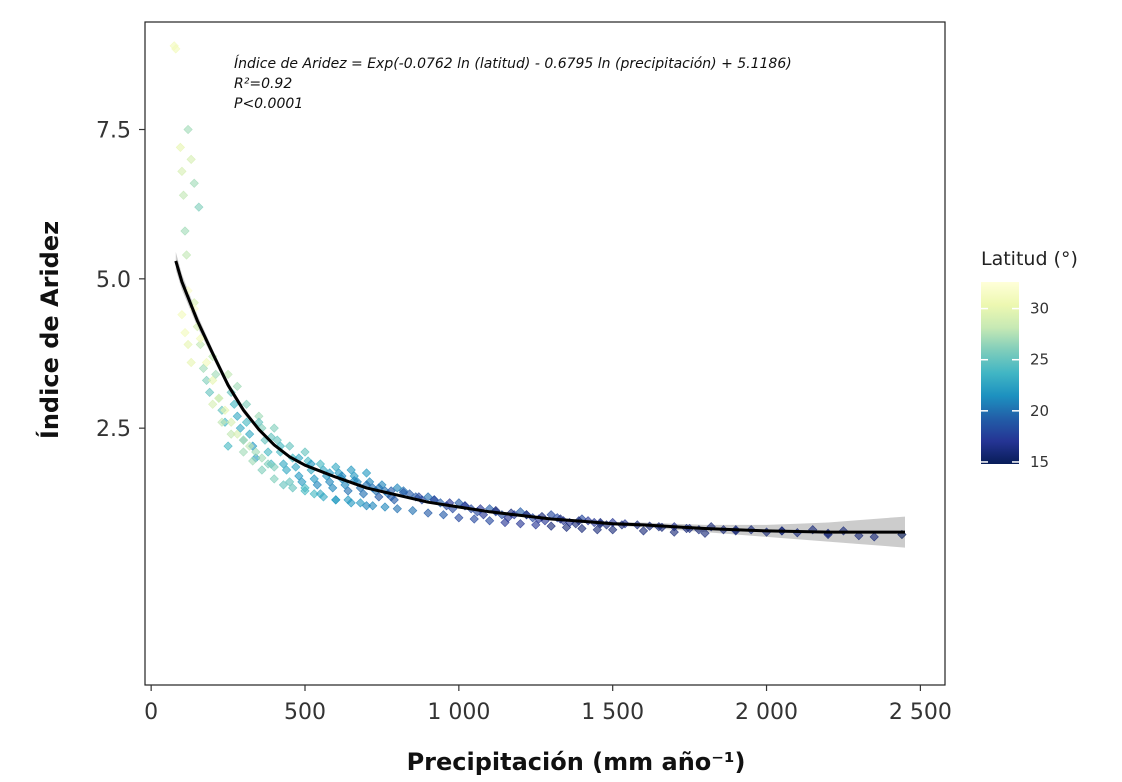  What do you see at coordinates (458, 712) in the screenshot?
I see `x-tick-label: 1 000` at bounding box center [458, 712].